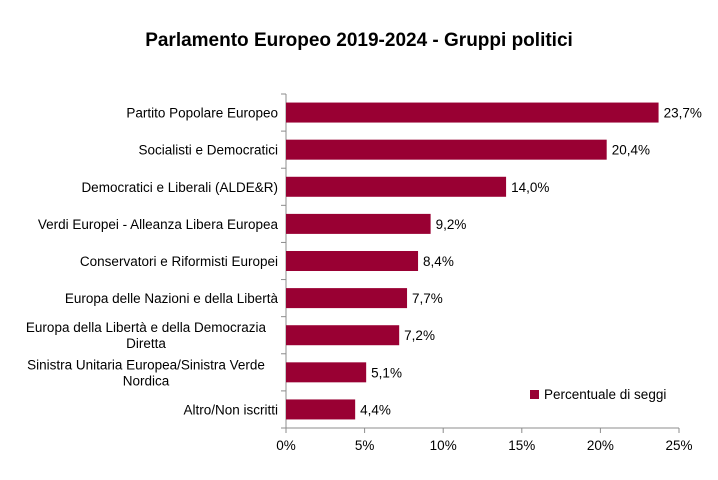 This screenshot has width=718, height=480. Describe the element at coordinates (179, 187) in the screenshot. I see `category-label: Democratici e Liberali (ALDE&R)` at that location.